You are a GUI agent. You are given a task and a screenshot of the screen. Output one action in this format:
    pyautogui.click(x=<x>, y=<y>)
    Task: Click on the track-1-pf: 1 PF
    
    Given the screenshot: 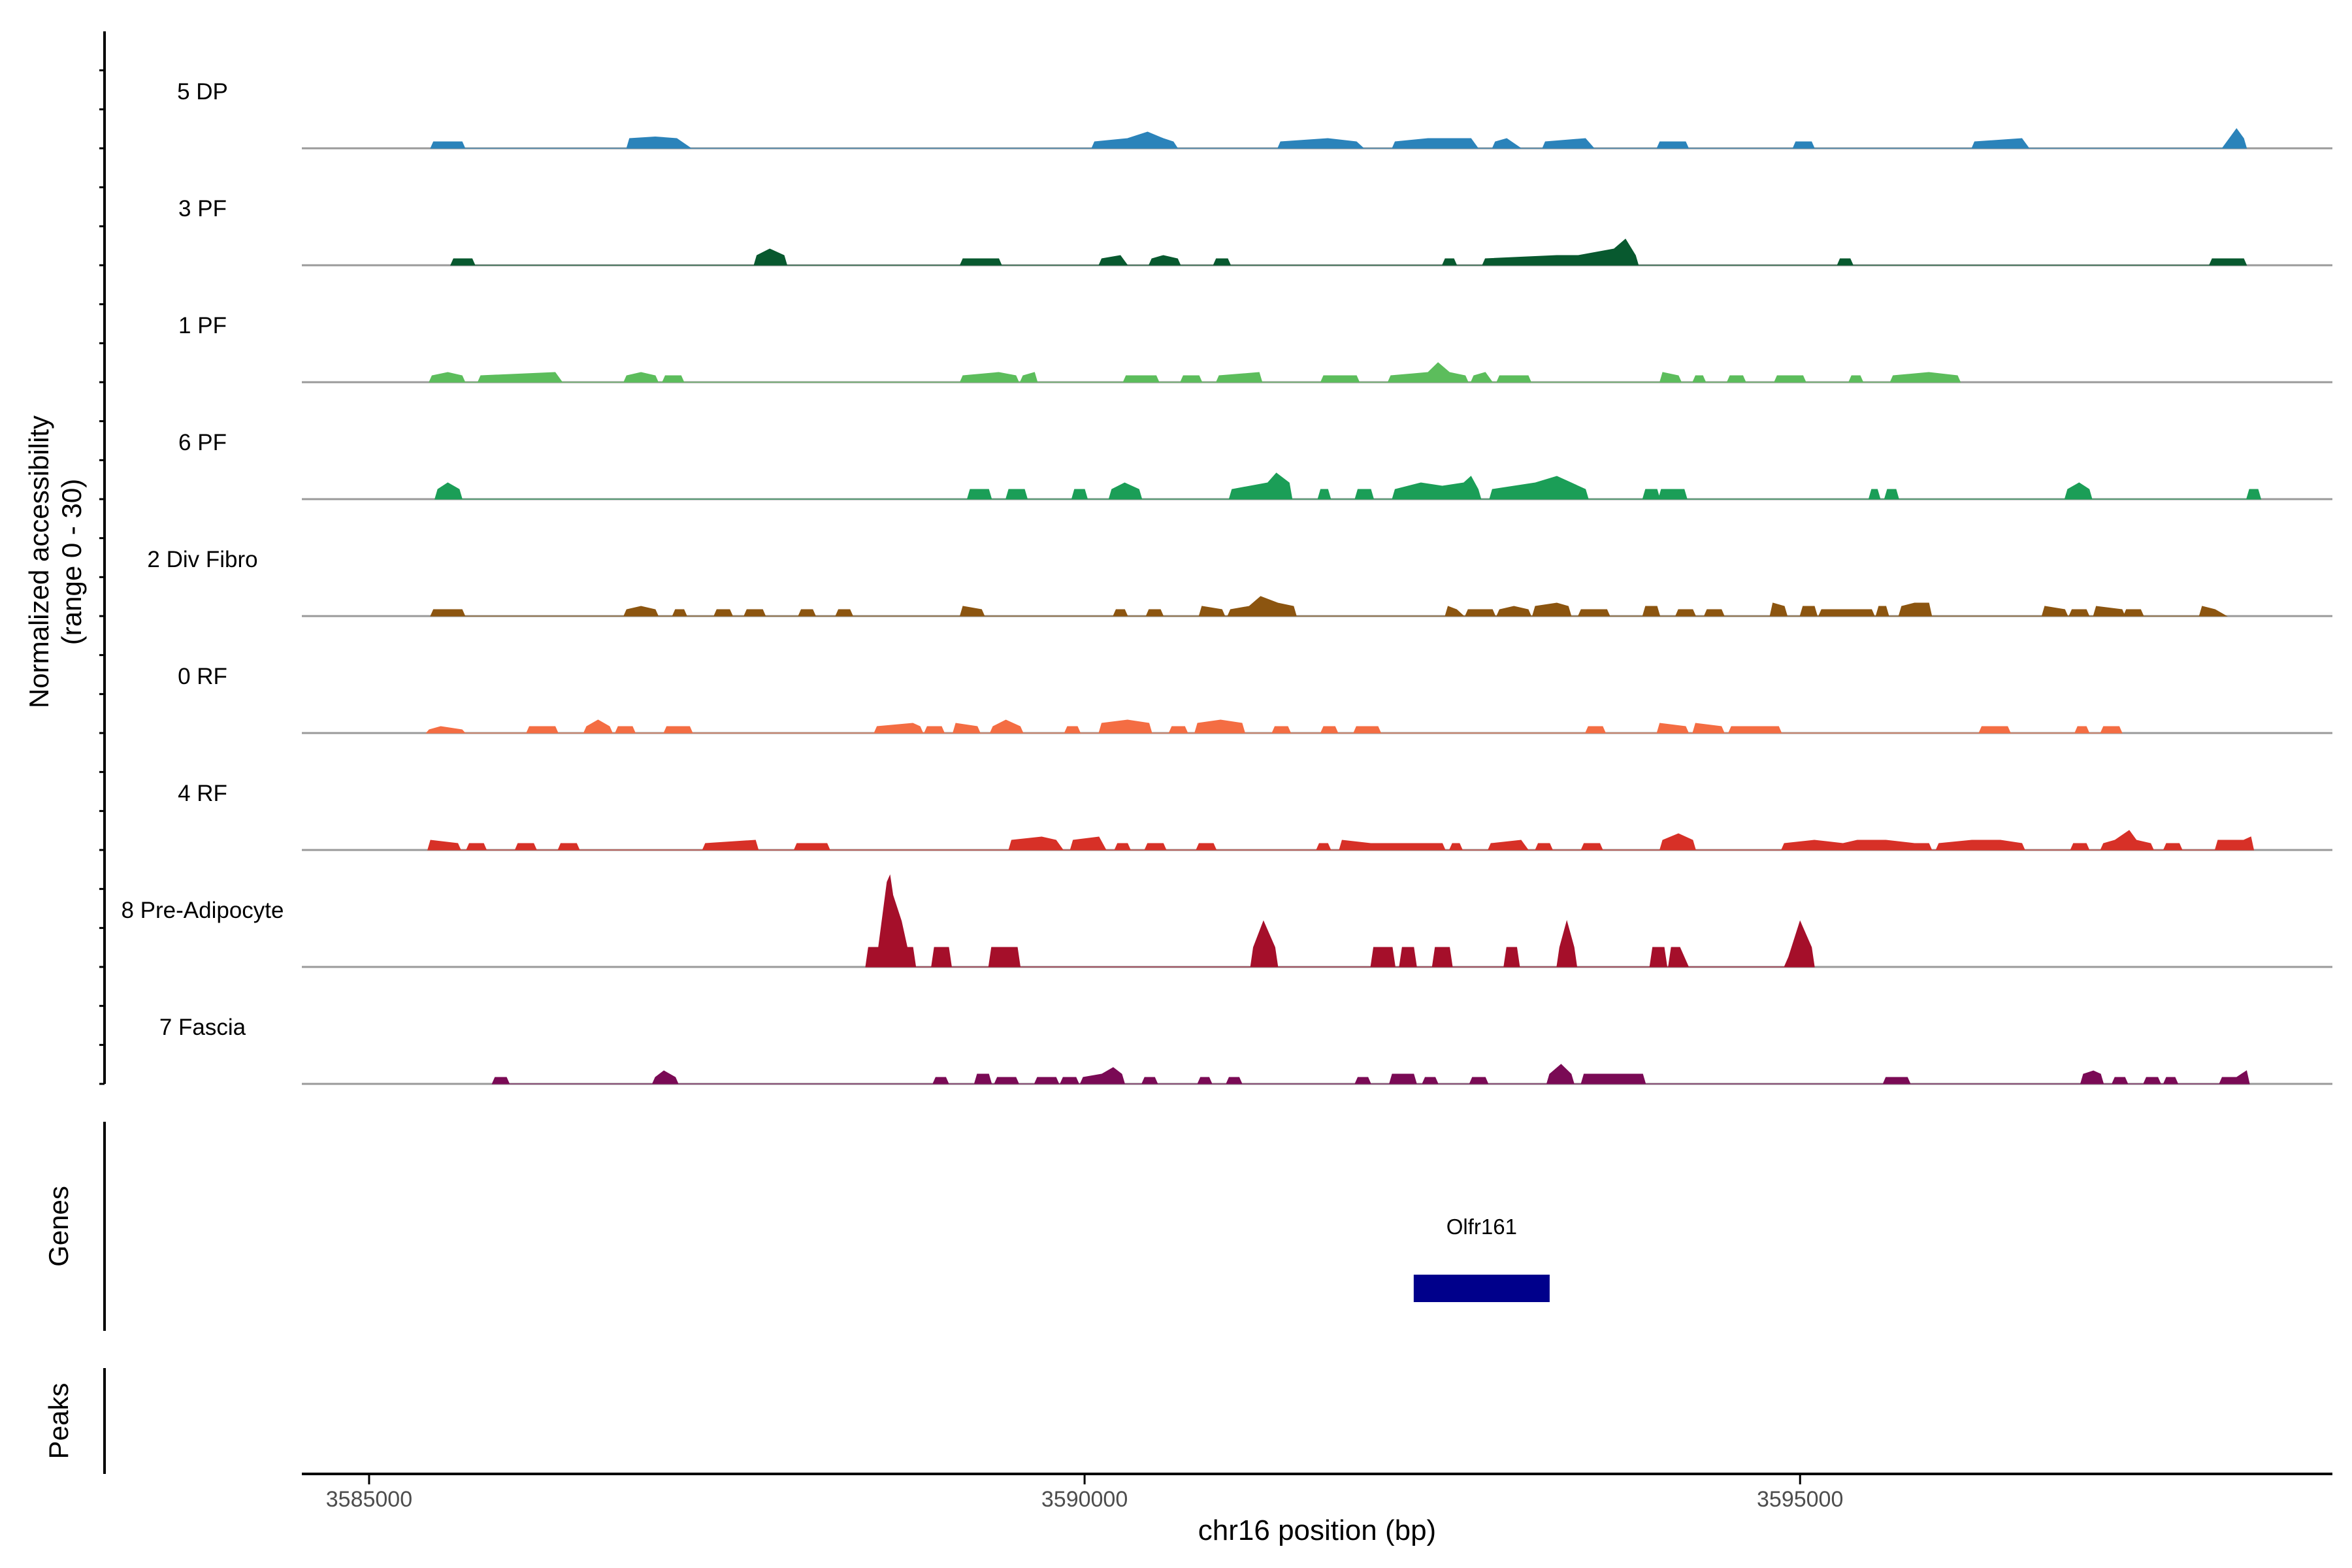 What is the action you would take?
    pyautogui.click(x=1255, y=348)
    